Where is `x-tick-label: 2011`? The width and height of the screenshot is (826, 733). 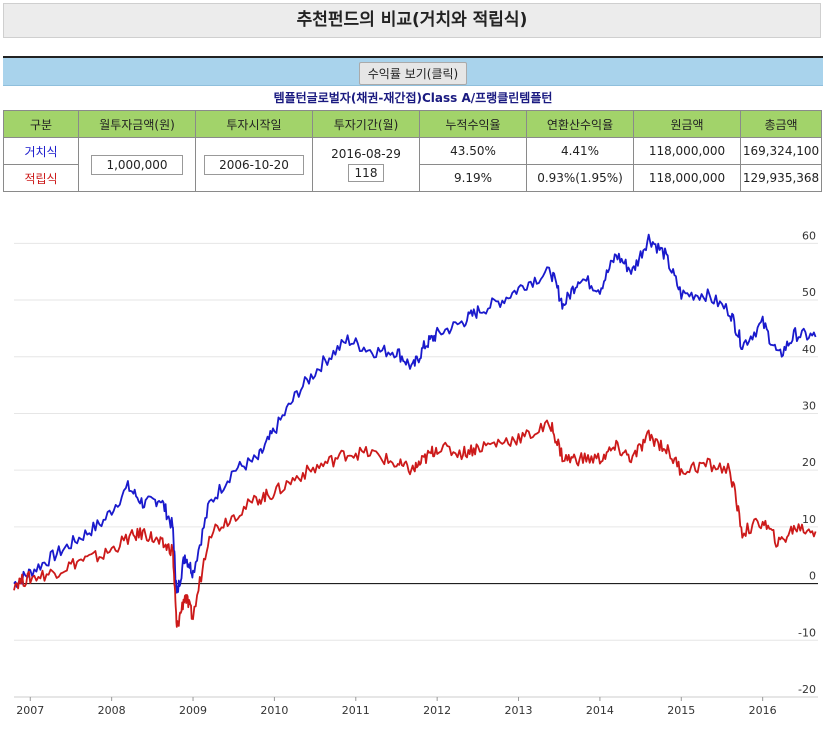 x-tick-label: 2011 is located at coordinates (356, 710).